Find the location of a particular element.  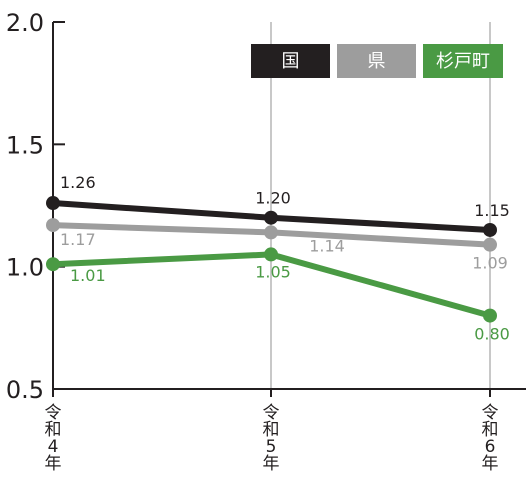

x-tick-label: 4 is located at coordinates (53, 447).